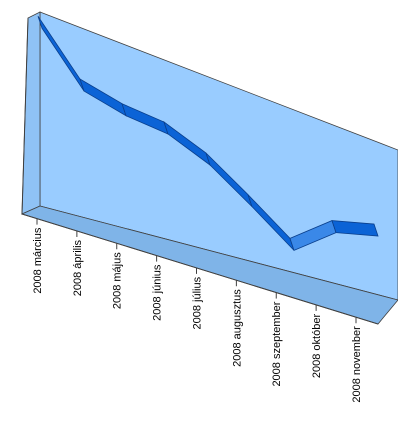 Image resolution: width=398 pixels, height=425 pixels. I want to click on x-tick-label-3: 2008 június, so click(158, 292).